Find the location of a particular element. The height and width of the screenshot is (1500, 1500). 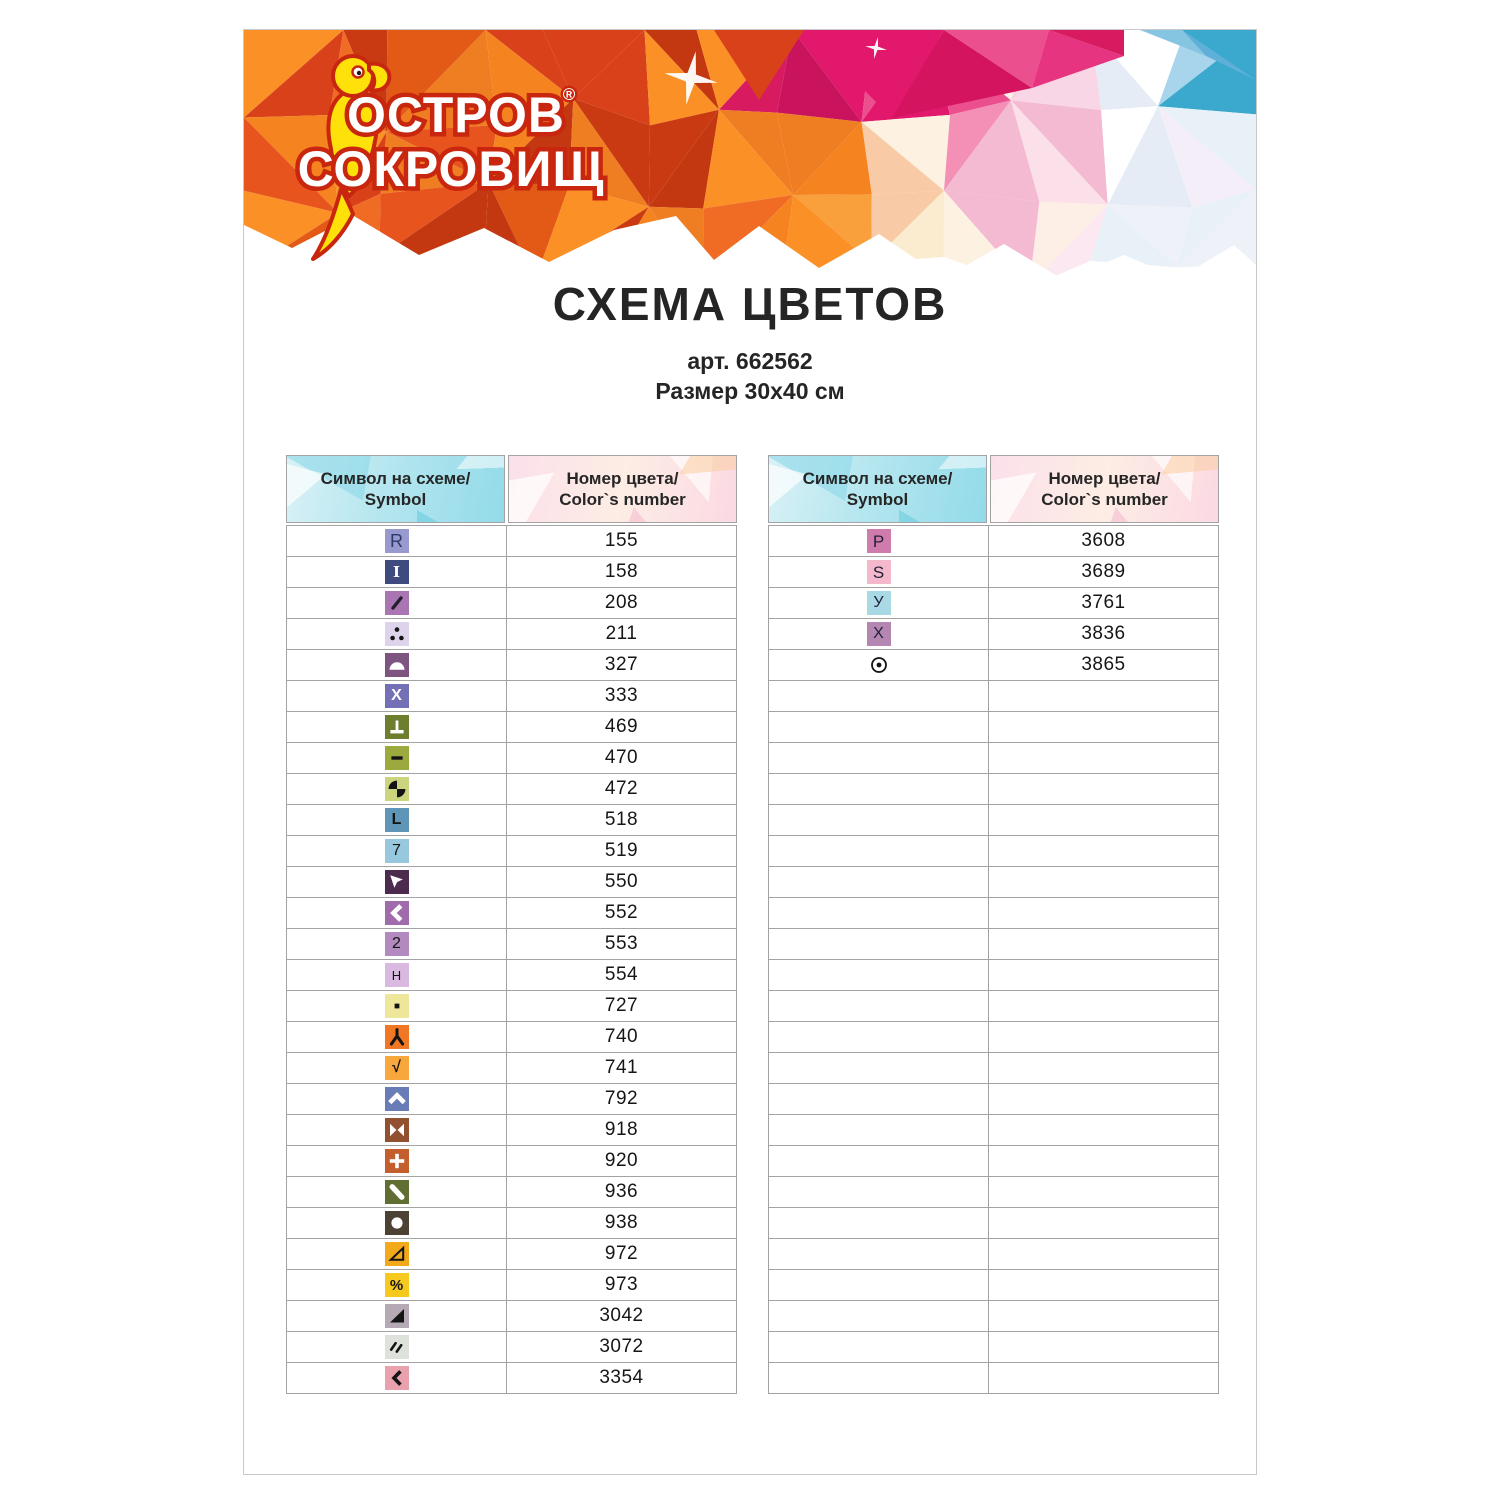

minus-icon is located at coordinates (396, 758).